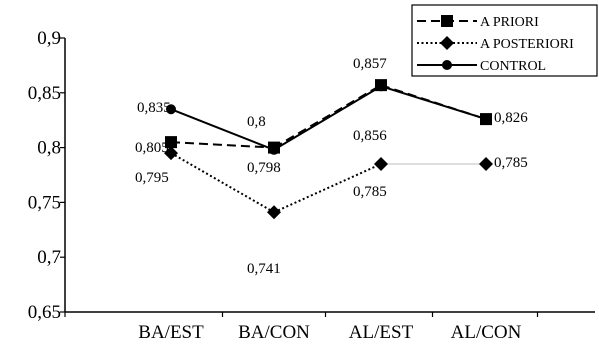  Describe the element at coordinates (264, 168) in the screenshot. I see `data-label: 0,798` at that location.